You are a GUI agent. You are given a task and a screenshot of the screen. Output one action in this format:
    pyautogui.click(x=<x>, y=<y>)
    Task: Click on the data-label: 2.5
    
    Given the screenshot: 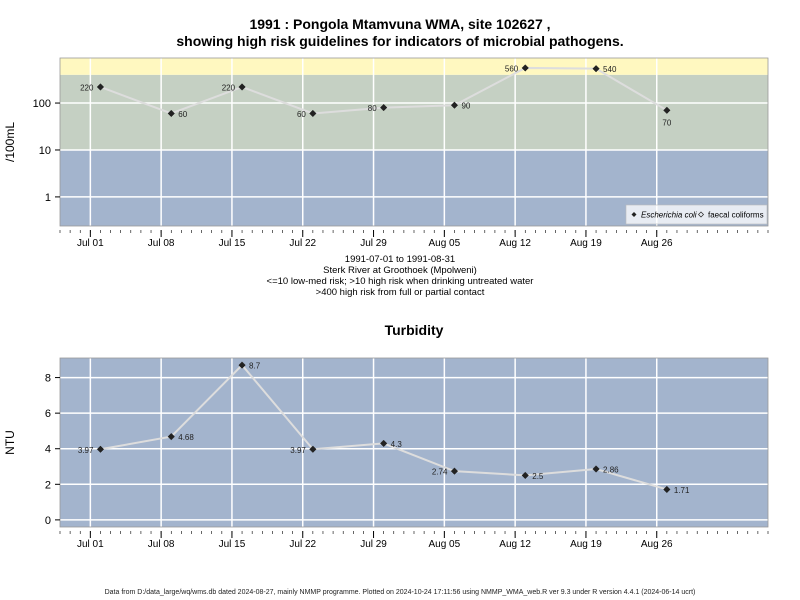 What is the action you would take?
    pyautogui.click(x=538, y=476)
    